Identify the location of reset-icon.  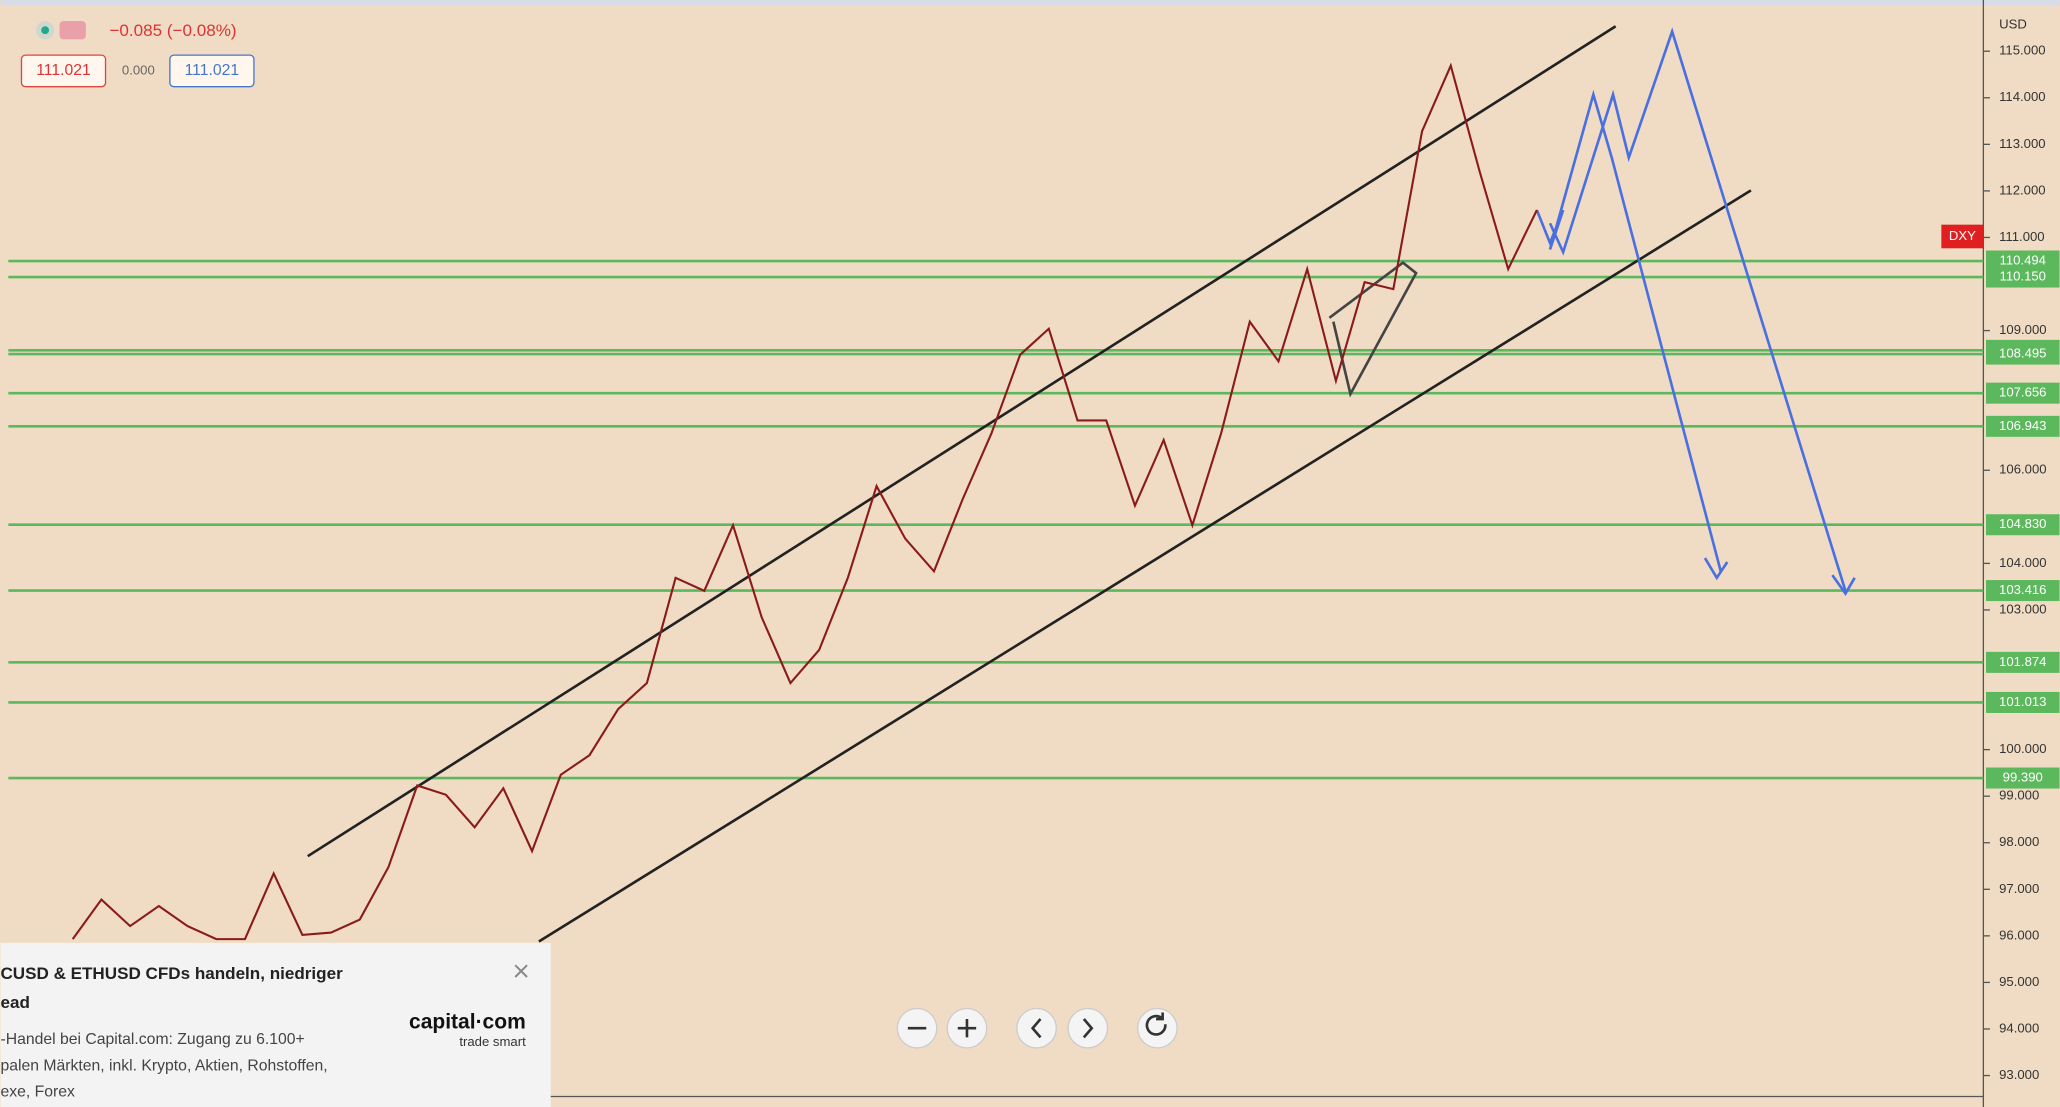
(1156, 1024).